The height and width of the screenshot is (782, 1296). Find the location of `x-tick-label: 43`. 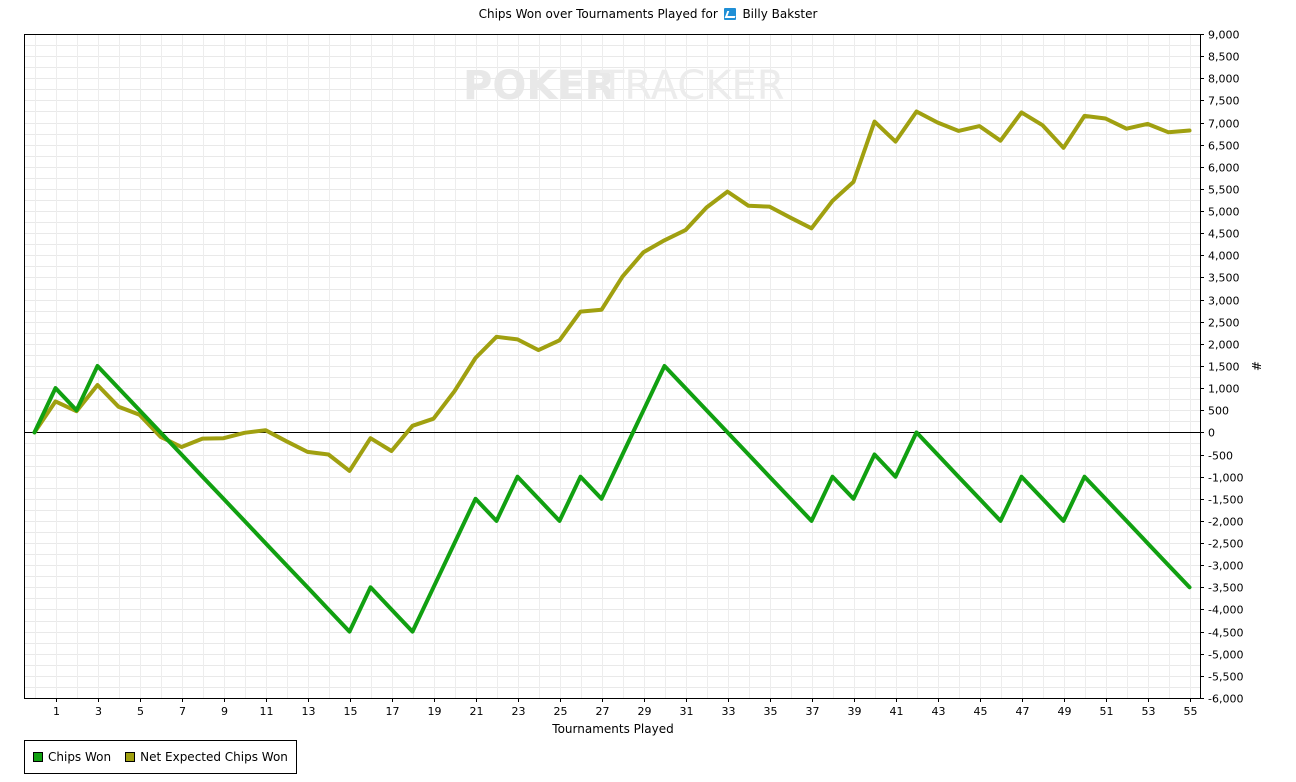

x-tick-label: 43 is located at coordinates (939, 711).